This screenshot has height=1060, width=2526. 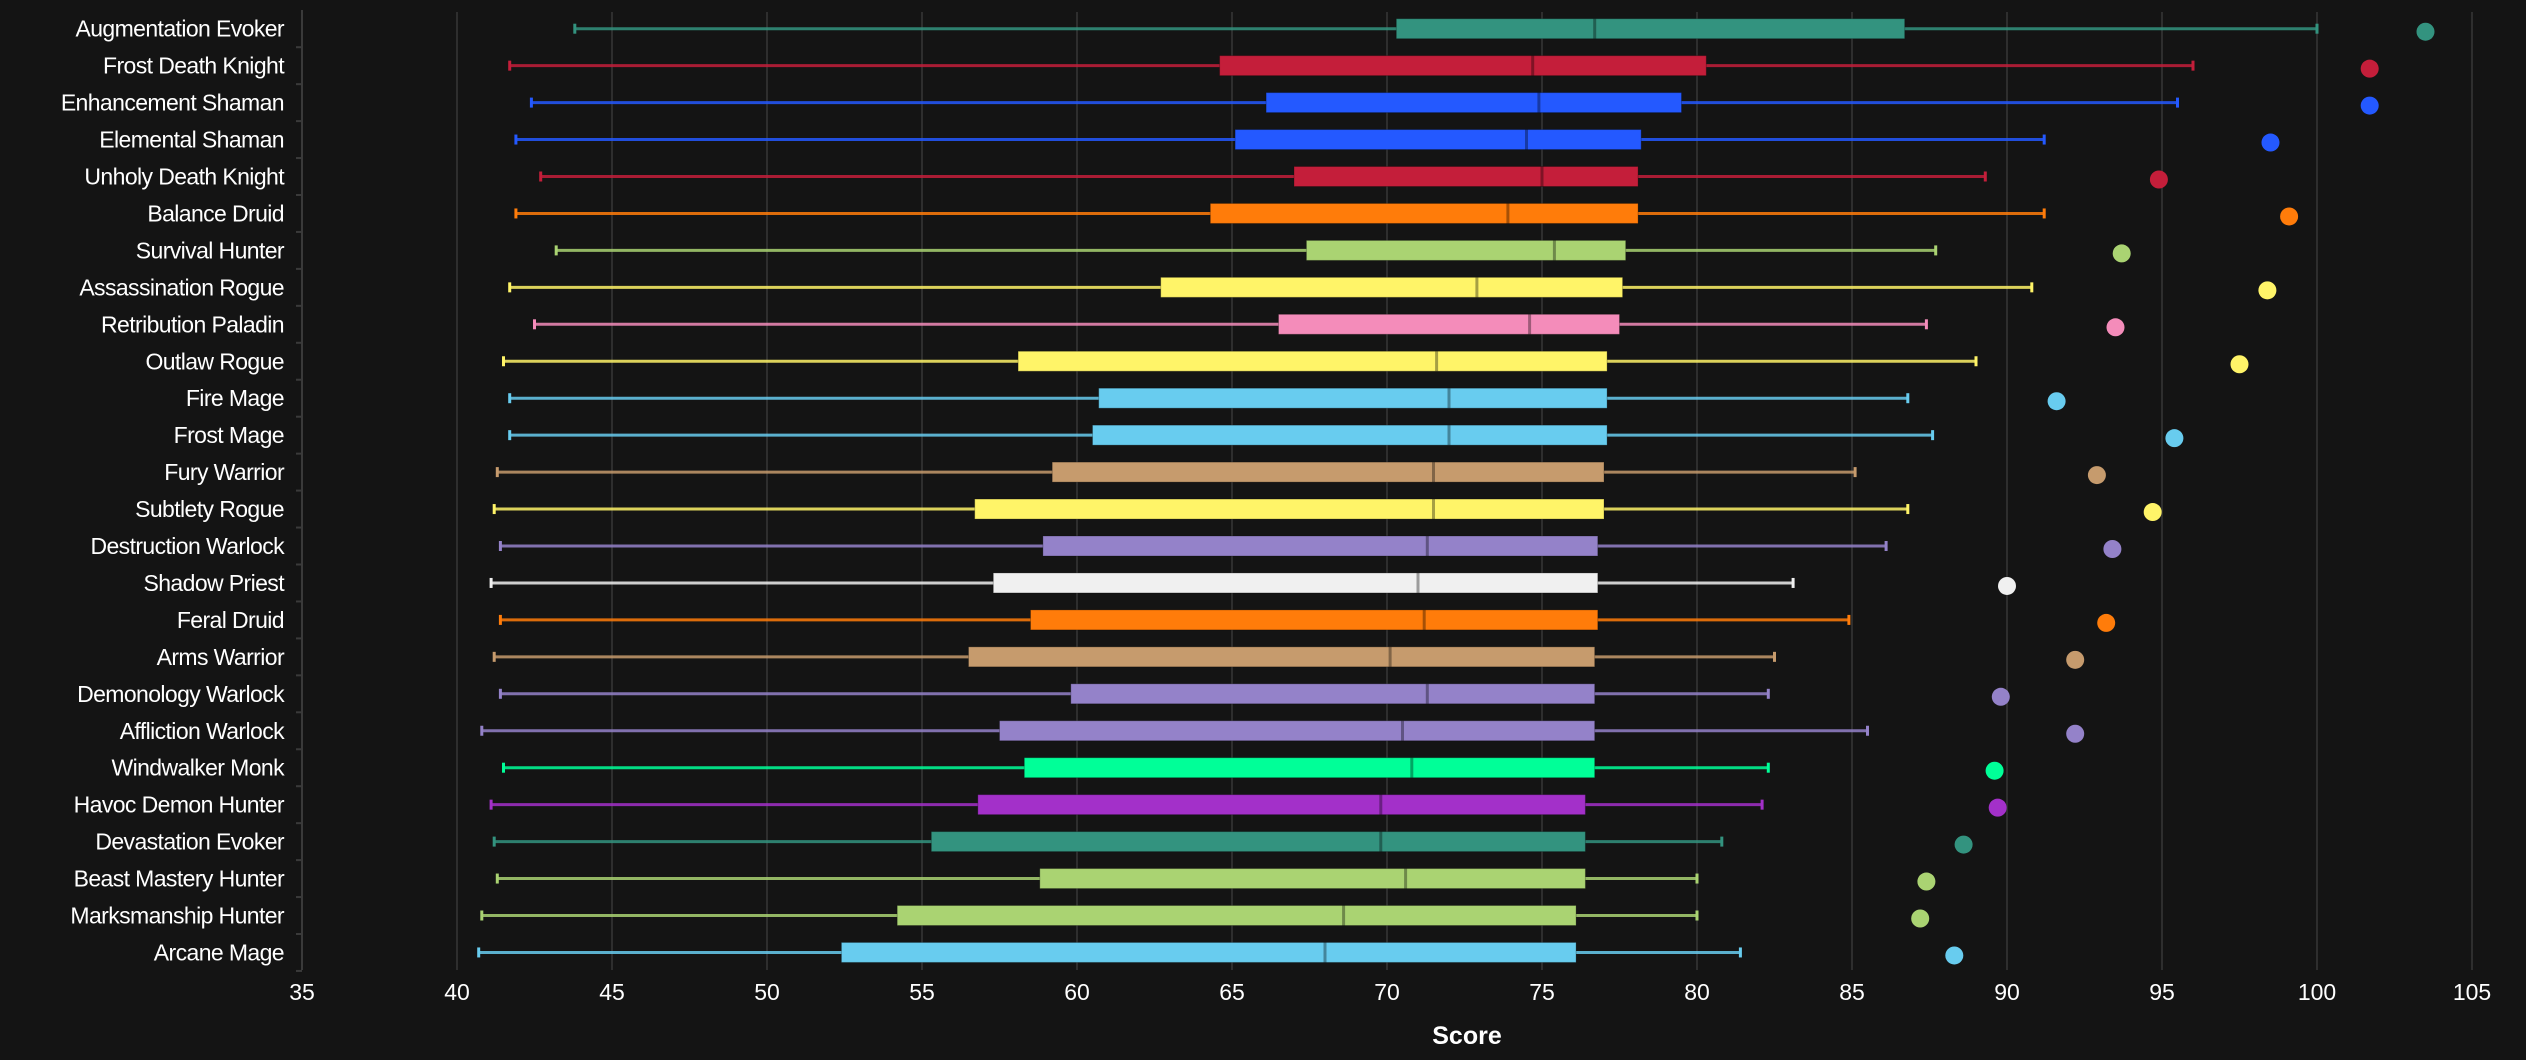 What do you see at coordinates (612, 992) in the screenshot?
I see `x-tick-label: 45` at bounding box center [612, 992].